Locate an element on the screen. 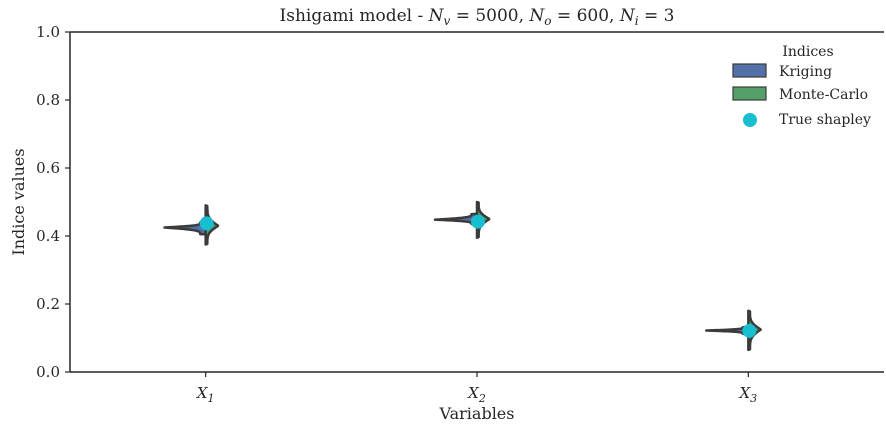  legend-label-monte-carlo: Monte-Carlo is located at coordinates (823, 95).